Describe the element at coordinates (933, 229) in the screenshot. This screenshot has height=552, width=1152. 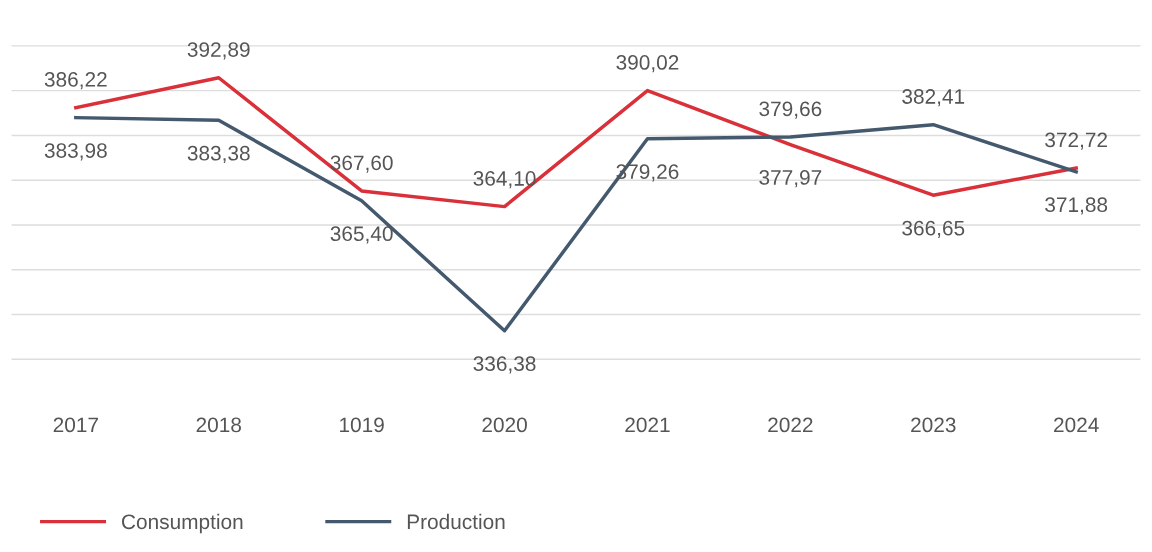
I see `data-label: 366,65` at that location.